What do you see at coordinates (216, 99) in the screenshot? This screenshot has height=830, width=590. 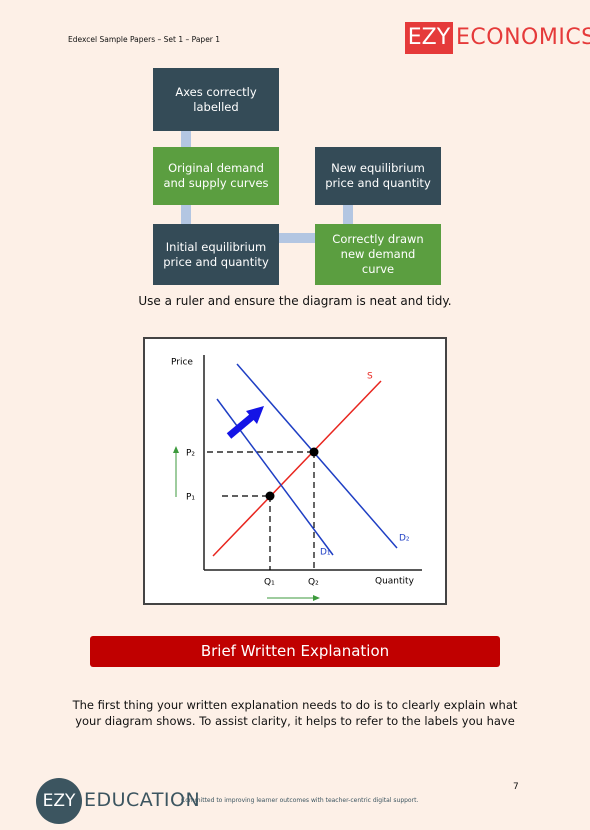 I see `flow-node: Axes correctly labelled` at bounding box center [216, 99].